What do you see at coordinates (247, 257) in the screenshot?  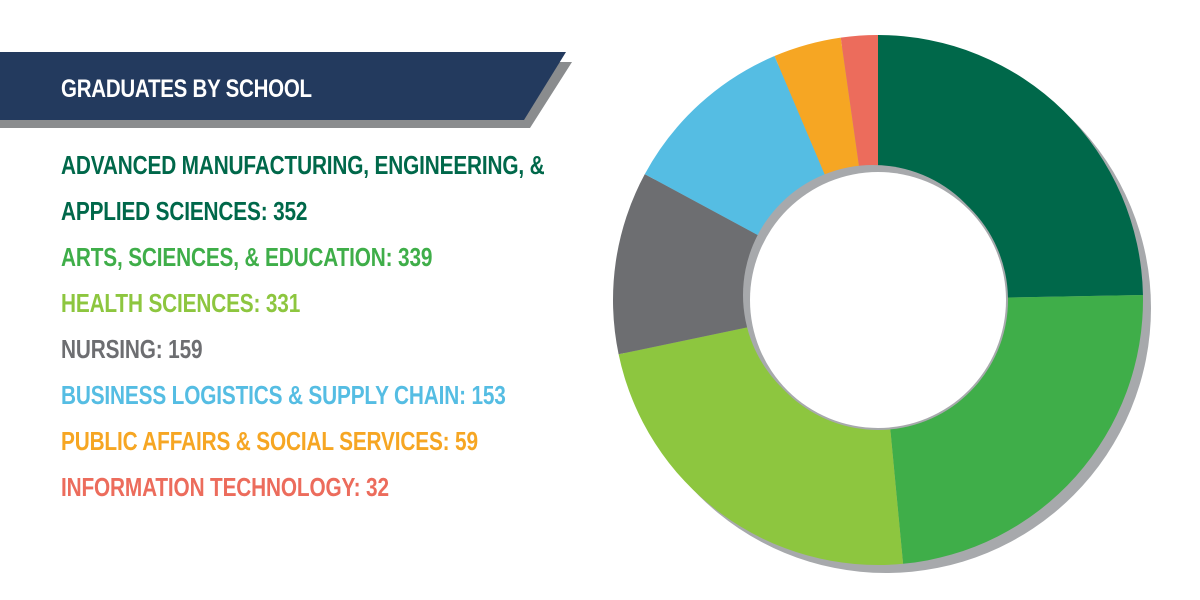 I see `legend-entry-3: ARTS, SCIENCES, & EDUCATION: 339` at bounding box center [247, 257].